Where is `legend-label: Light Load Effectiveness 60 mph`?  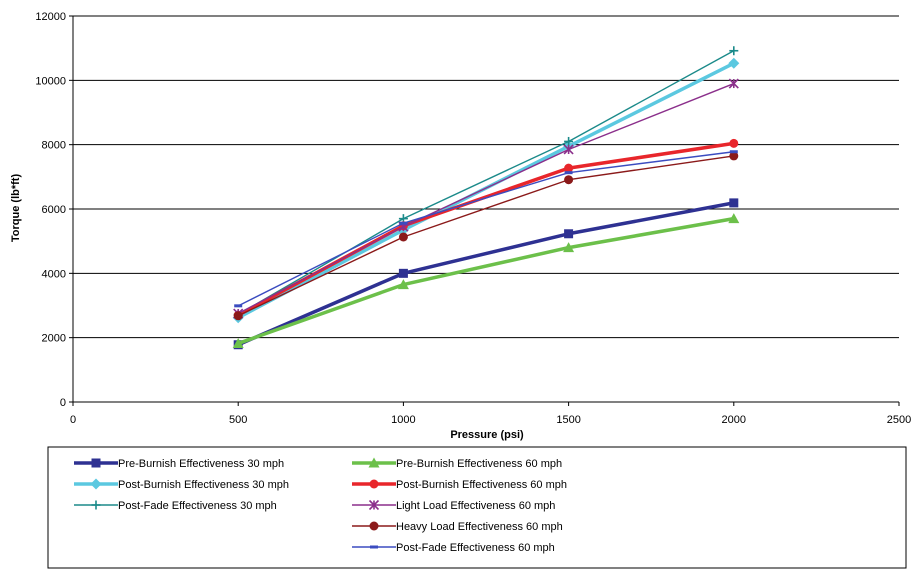 legend-label: Light Load Effectiveness 60 mph is located at coordinates (475, 506).